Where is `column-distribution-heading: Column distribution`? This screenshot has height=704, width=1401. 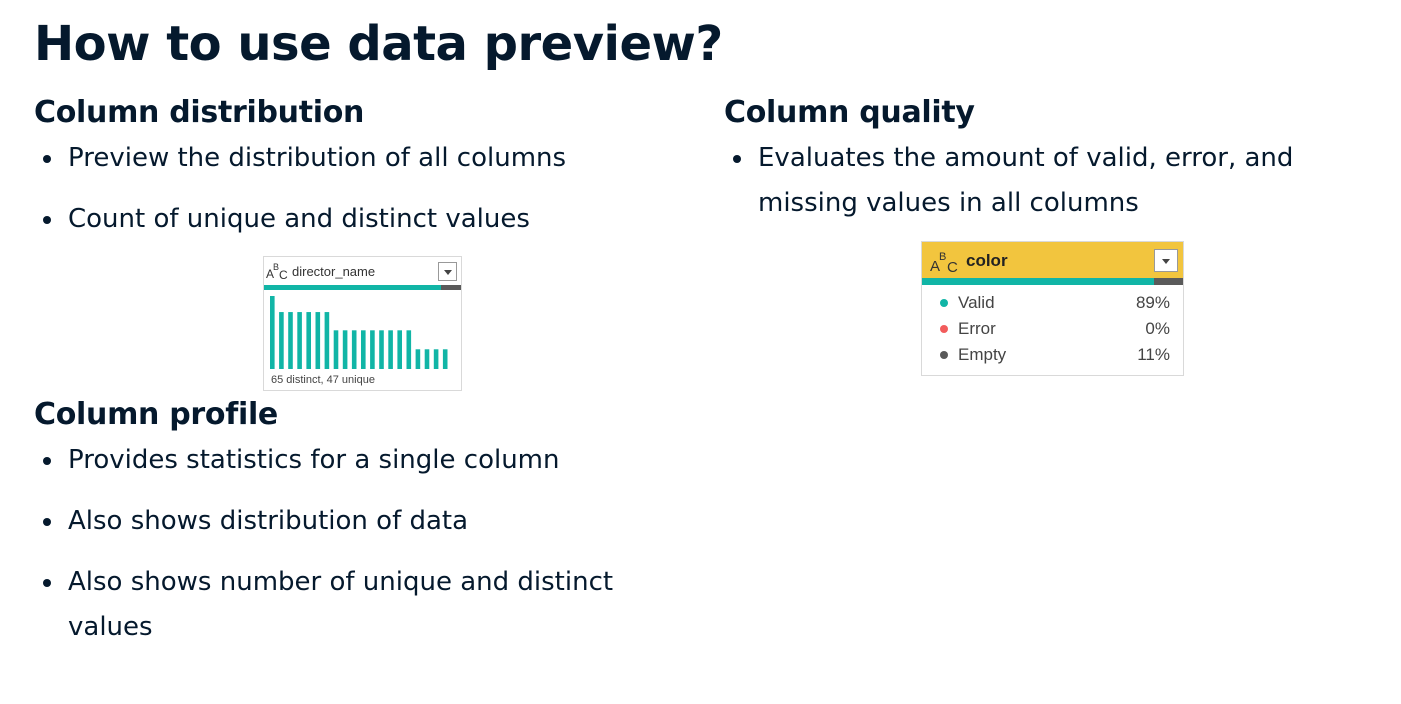 column-distribution-heading: Column distribution is located at coordinates (199, 112).